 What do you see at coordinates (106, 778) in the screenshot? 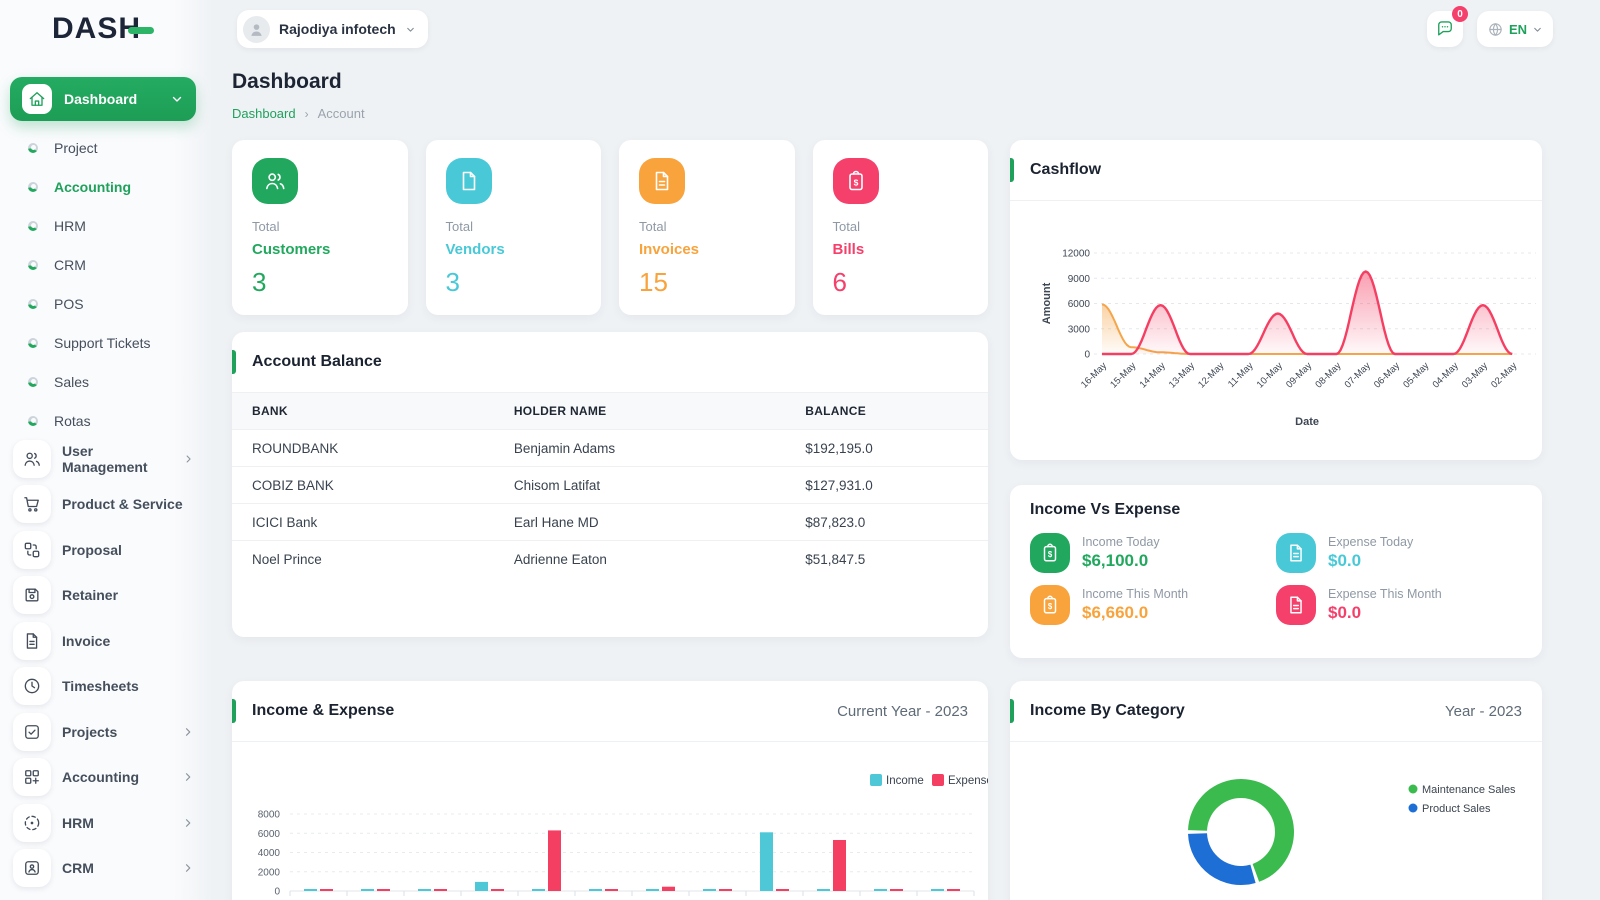
I see `sidebar-item-accounting: Accounting` at bounding box center [106, 778].